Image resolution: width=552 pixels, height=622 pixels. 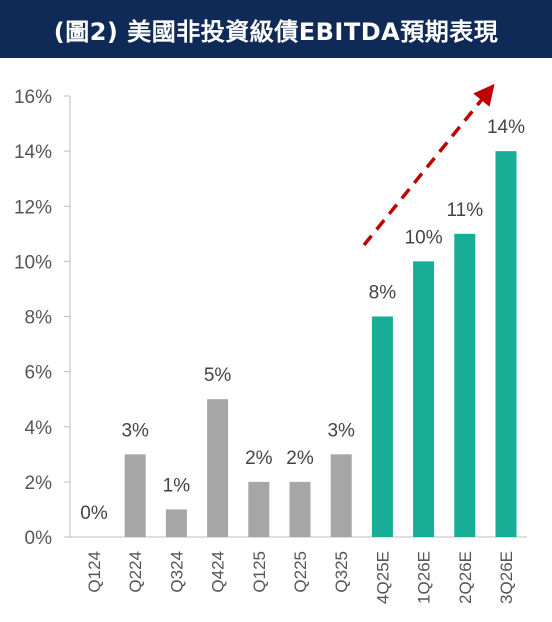 I want to click on x-tick-label: Q424, so click(x=218, y=572).